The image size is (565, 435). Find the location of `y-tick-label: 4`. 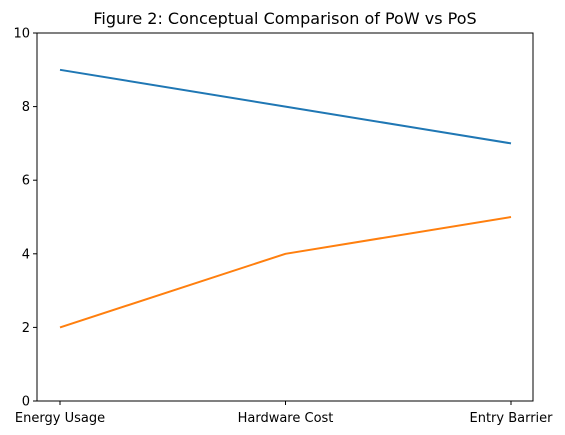

y-tick-label: 4 is located at coordinates (26, 254).